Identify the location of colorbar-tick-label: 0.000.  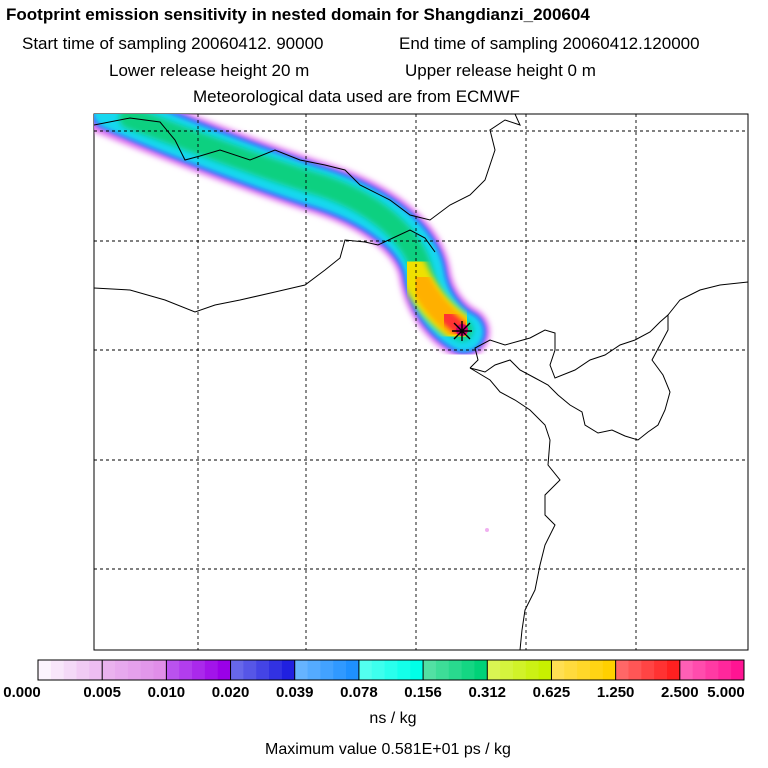
(22, 692).